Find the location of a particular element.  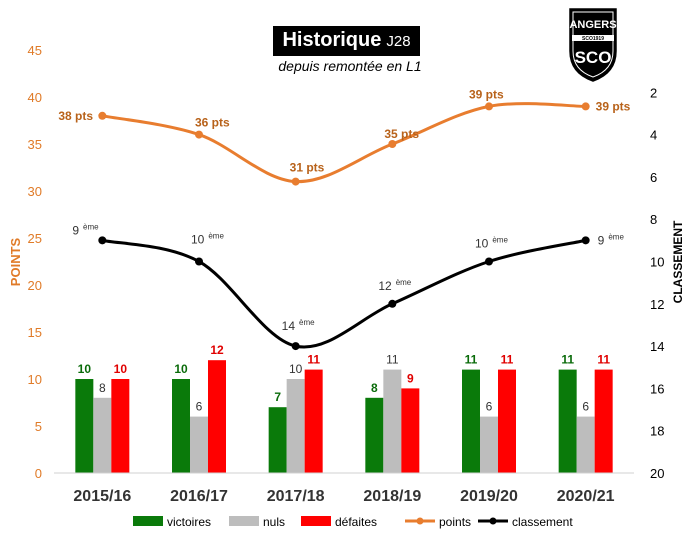

y-right-tick-label: 18 is located at coordinates (657, 431).